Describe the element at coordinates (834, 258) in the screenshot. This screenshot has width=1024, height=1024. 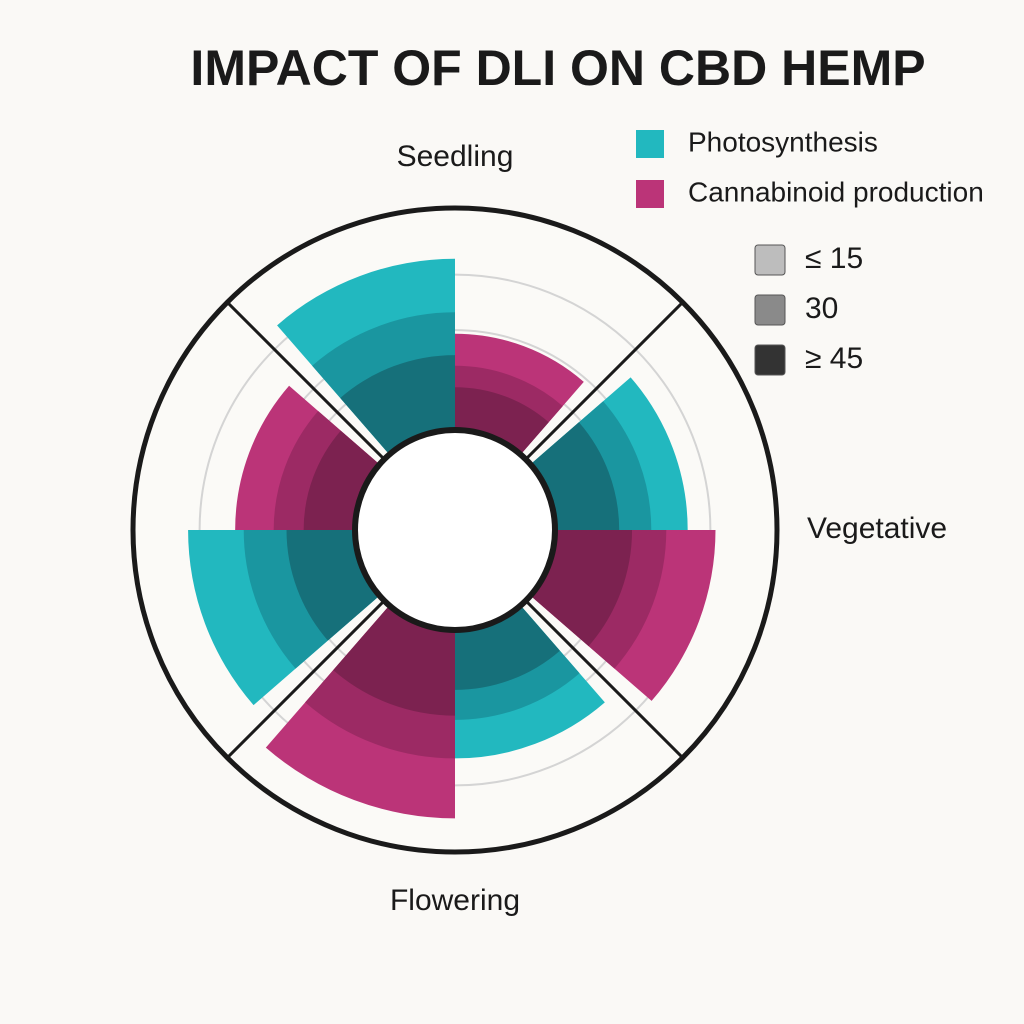
I see `dli-label: ≤ 15` at that location.